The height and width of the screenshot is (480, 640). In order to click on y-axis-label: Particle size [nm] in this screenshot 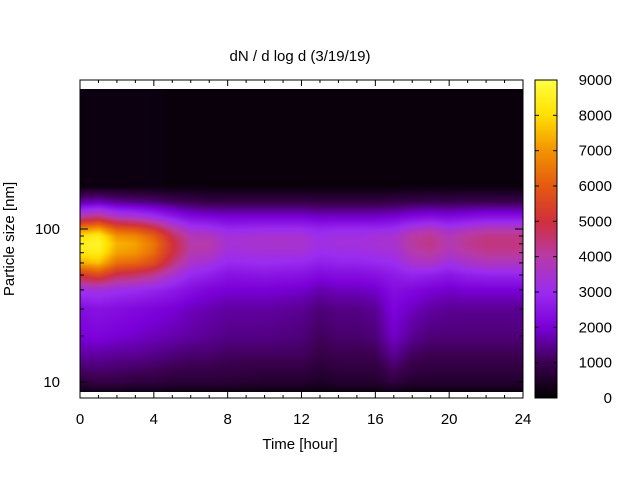, I will do `click(9, 239)`.